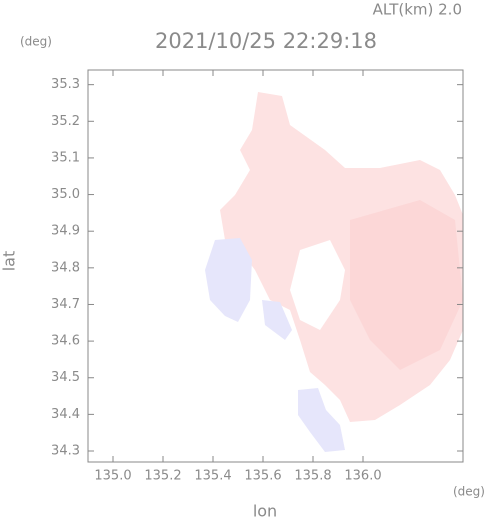 Image resolution: width=491 pixels, height=525 pixels. I want to click on x-tick-label: 135.8, so click(312, 476).